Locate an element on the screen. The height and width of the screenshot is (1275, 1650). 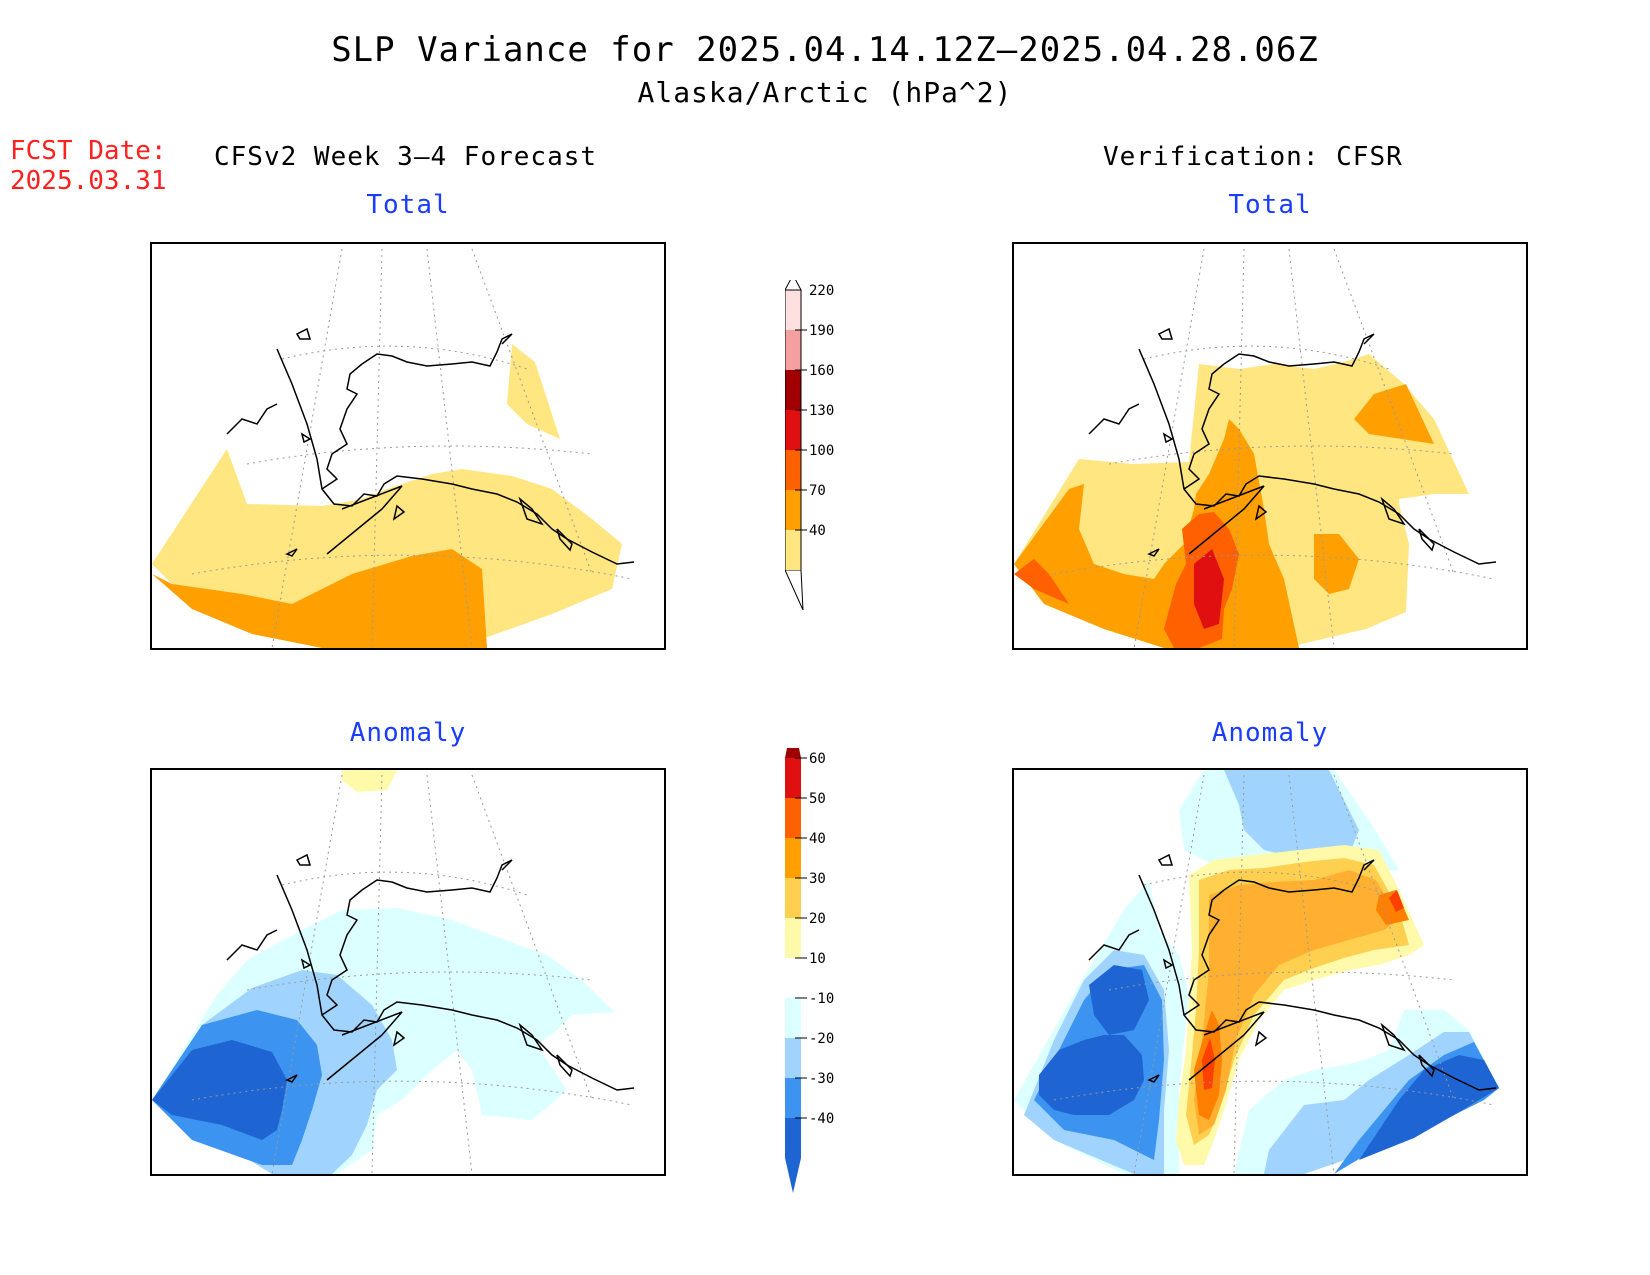
anomaly-colorbar-neg40 is located at coordinates (793, 1138).